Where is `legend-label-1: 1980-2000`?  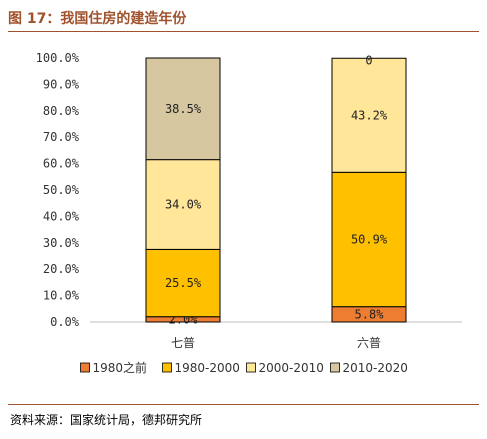
legend-label-1: 1980-2000 is located at coordinates (207, 368).